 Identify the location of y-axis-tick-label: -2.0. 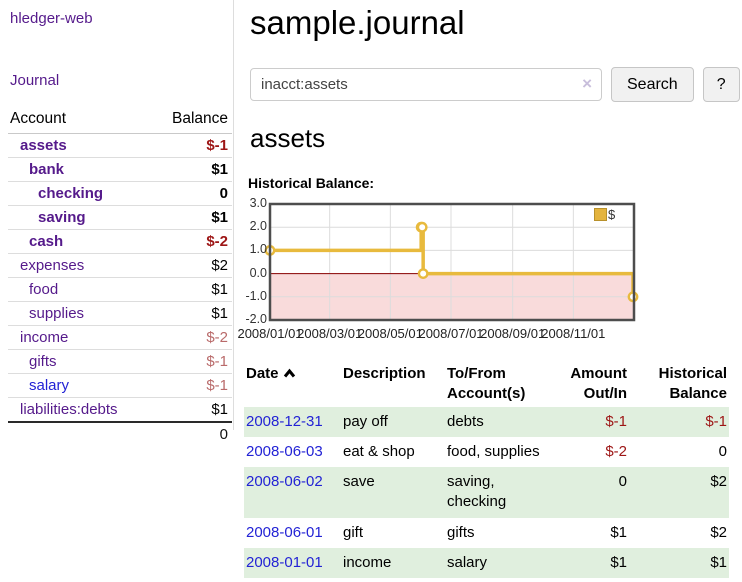
(256, 319).